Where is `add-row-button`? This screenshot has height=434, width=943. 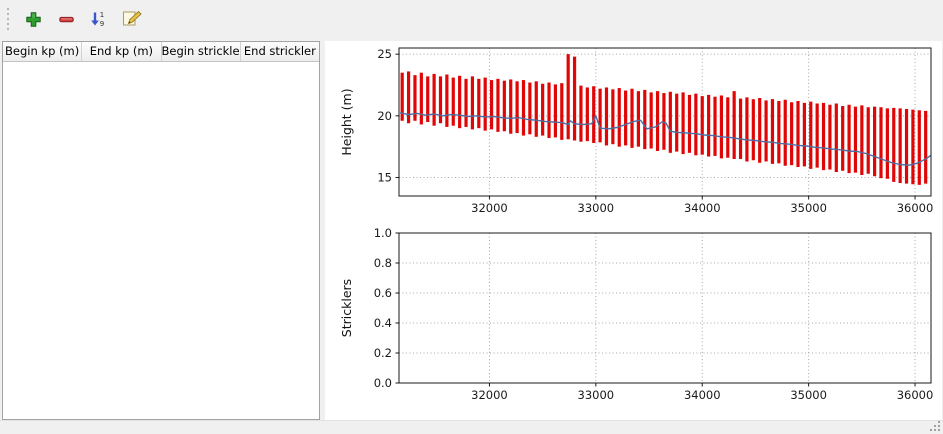 add-row-button is located at coordinates (33, 19).